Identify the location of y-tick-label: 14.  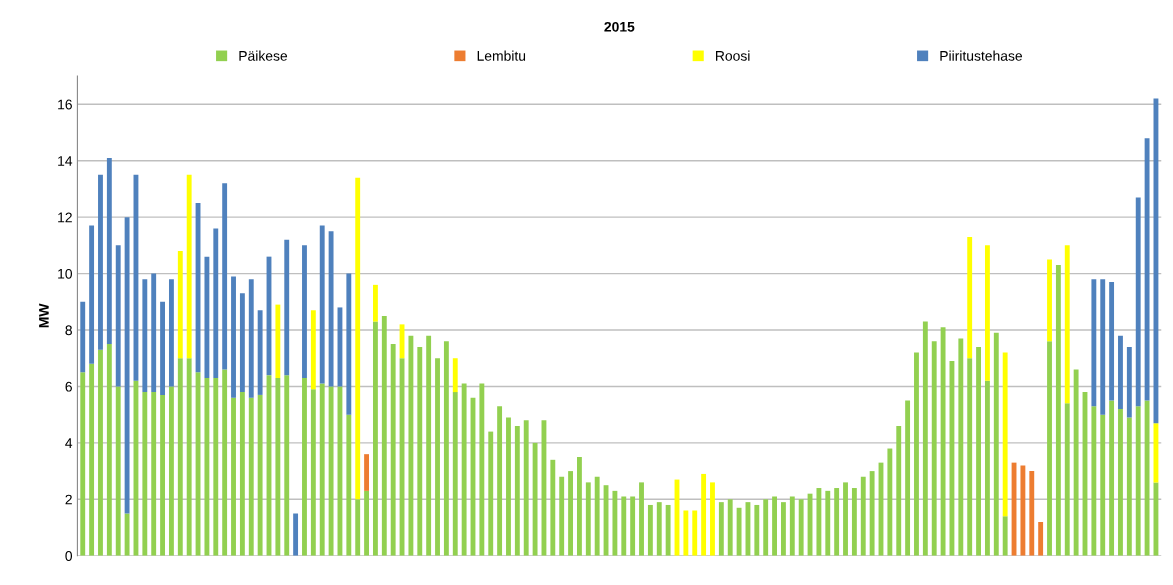
(65, 161).